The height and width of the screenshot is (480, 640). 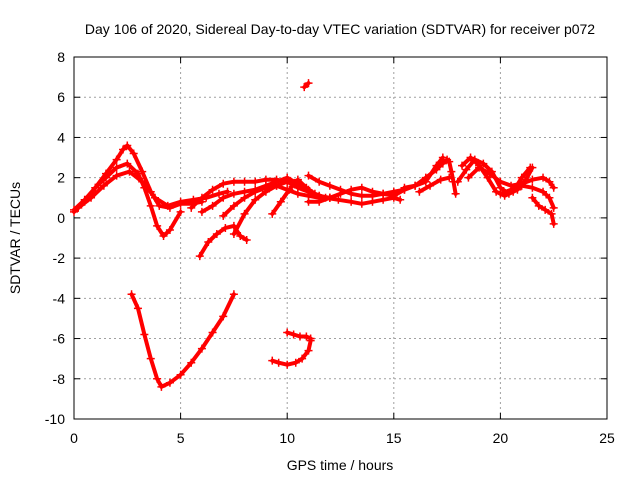 What do you see at coordinates (181, 438) in the screenshot?
I see `x-tick-label: 5` at bounding box center [181, 438].